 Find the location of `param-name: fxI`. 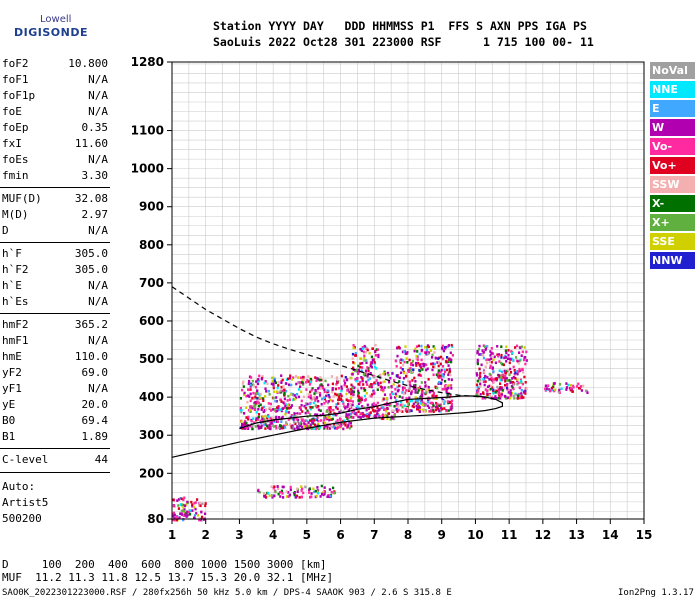

param-name: fxI is located at coordinates (12, 143).